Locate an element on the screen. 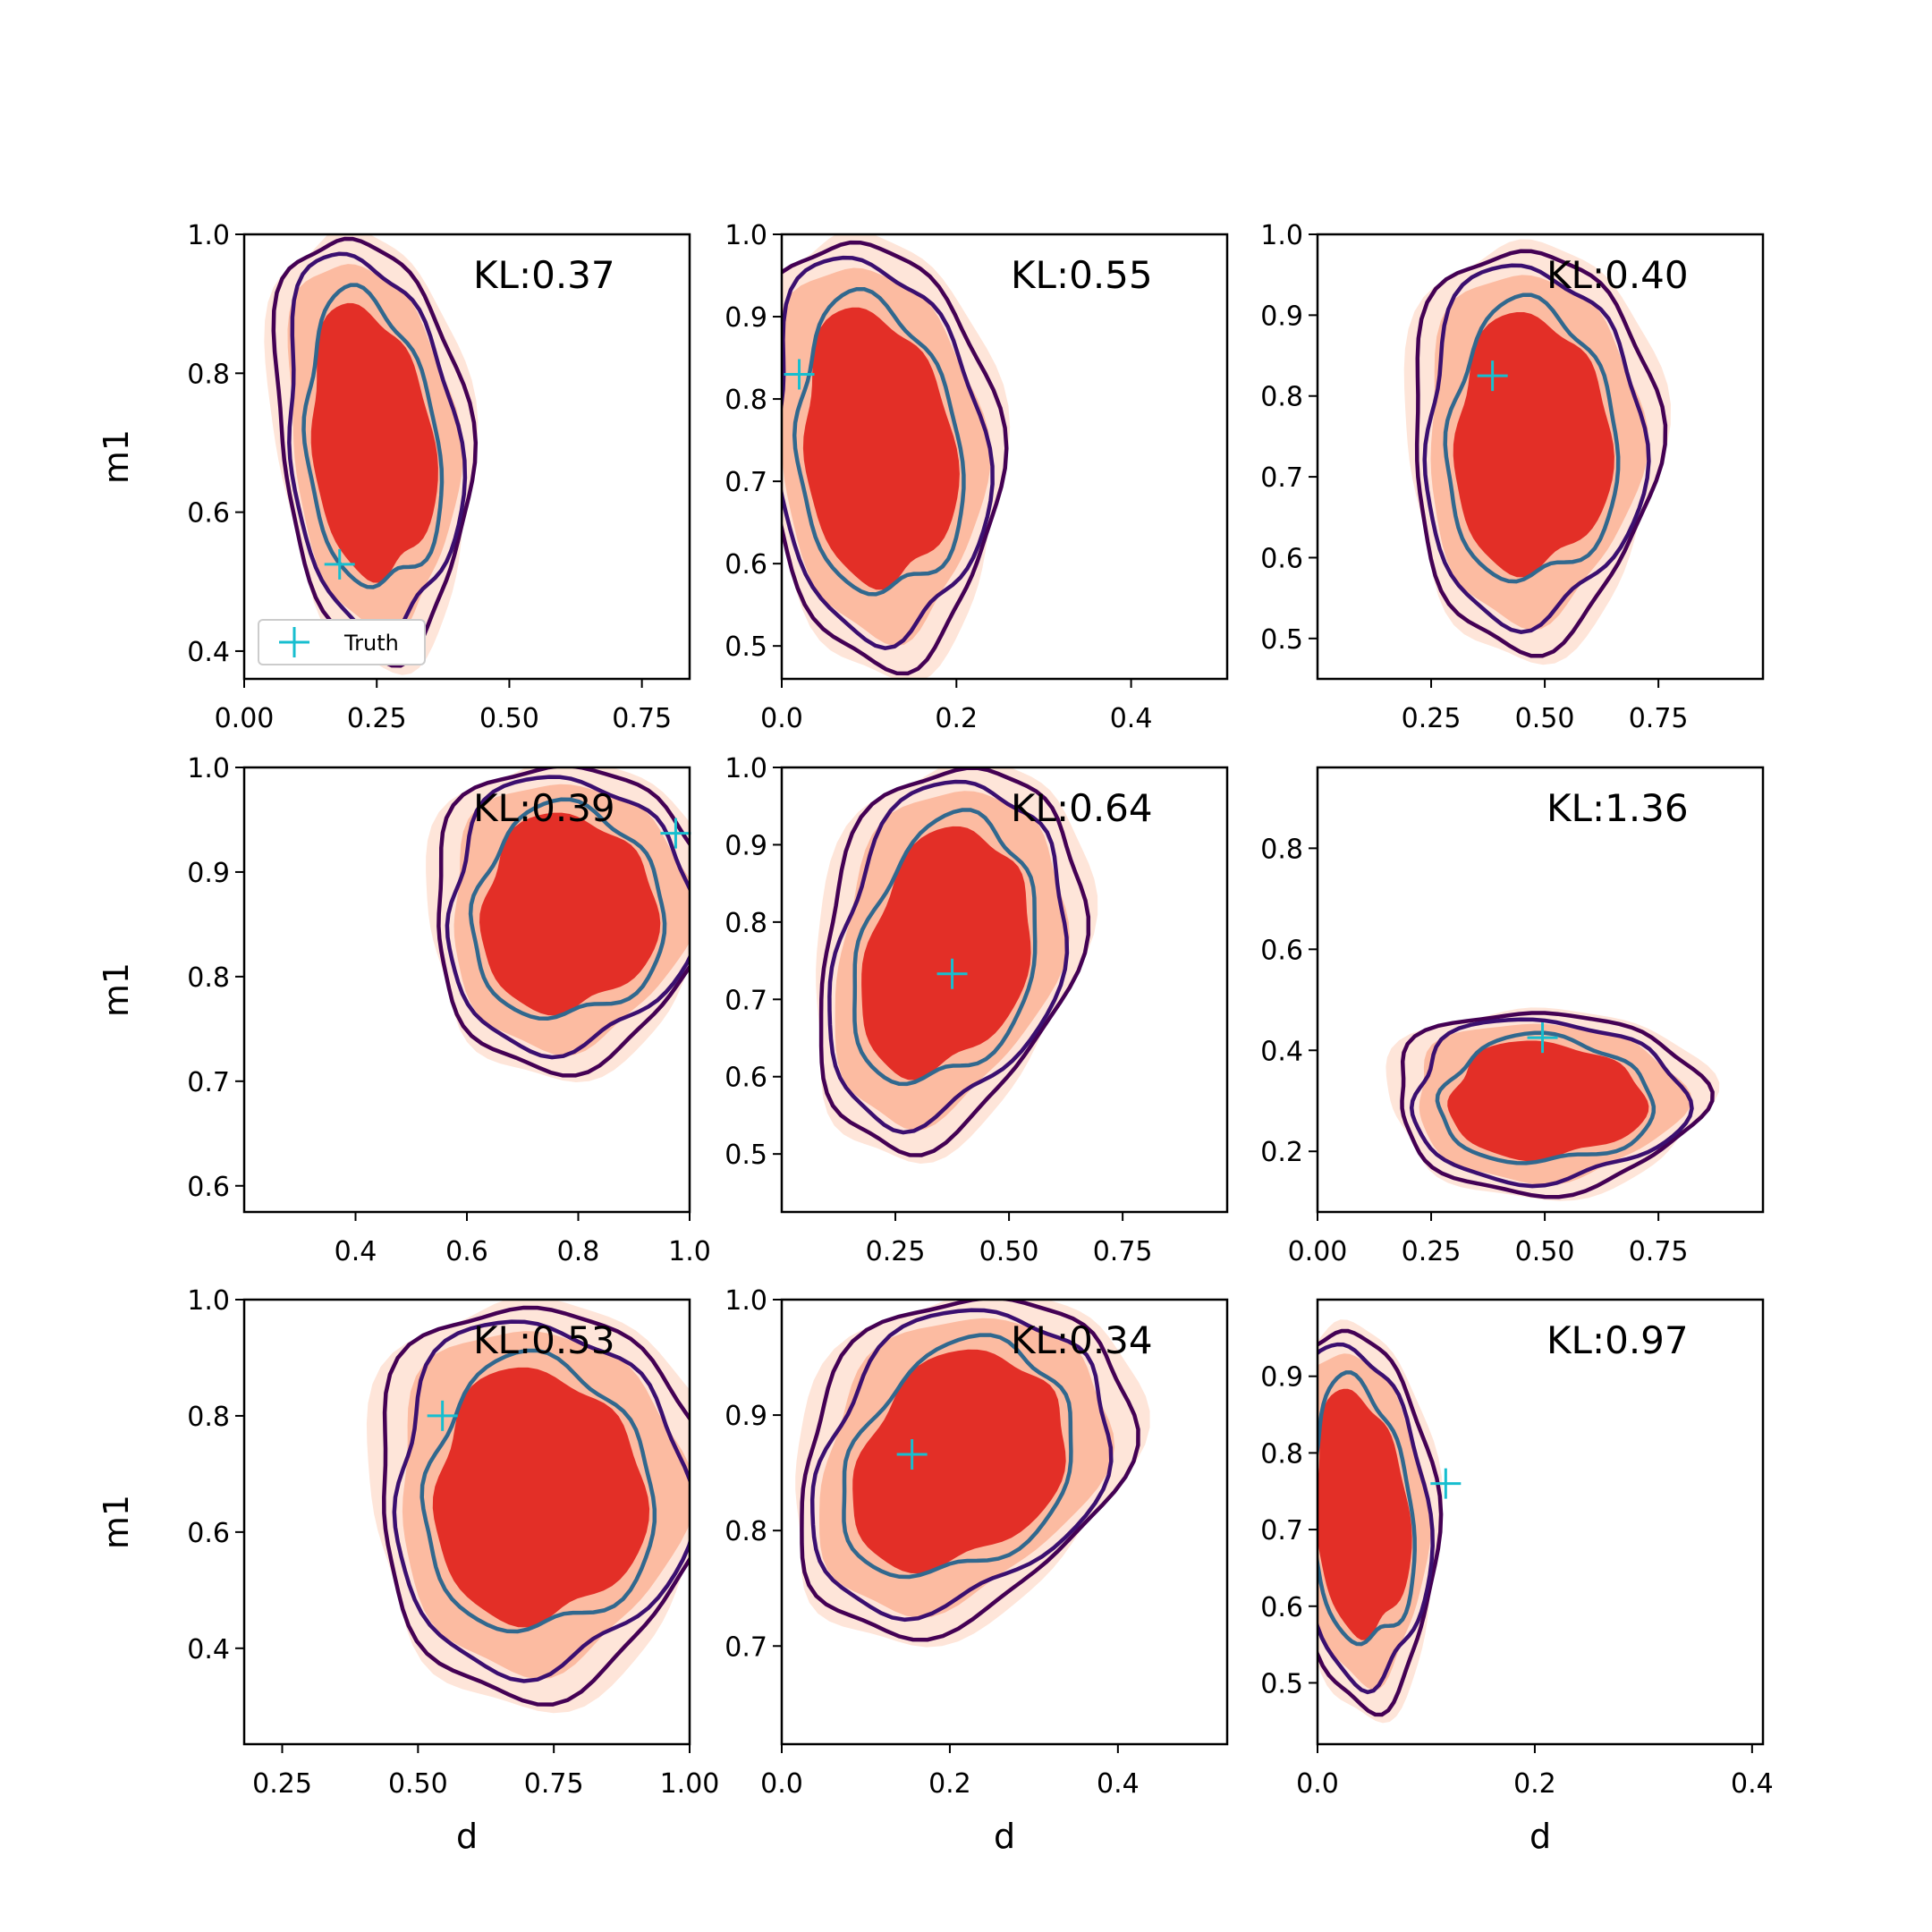  subplot-9: 0.0 0.2 0.4 0.5 0.6 0.7 0.8 0.9 KL:0.97 d is located at coordinates (1517, 1577).